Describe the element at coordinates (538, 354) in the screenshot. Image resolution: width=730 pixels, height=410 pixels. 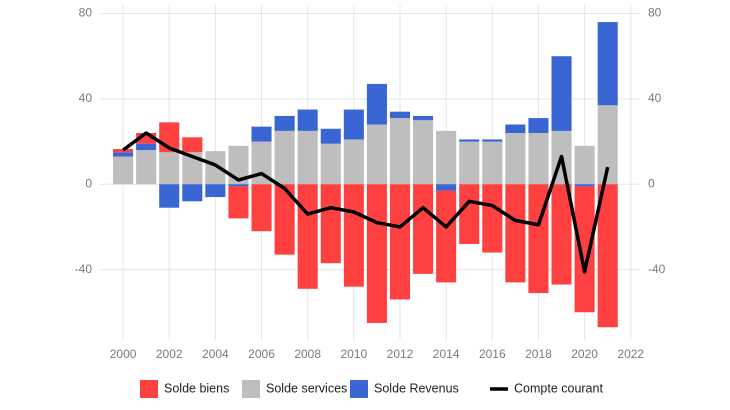
I see `x-tick-label: 2018` at that location.